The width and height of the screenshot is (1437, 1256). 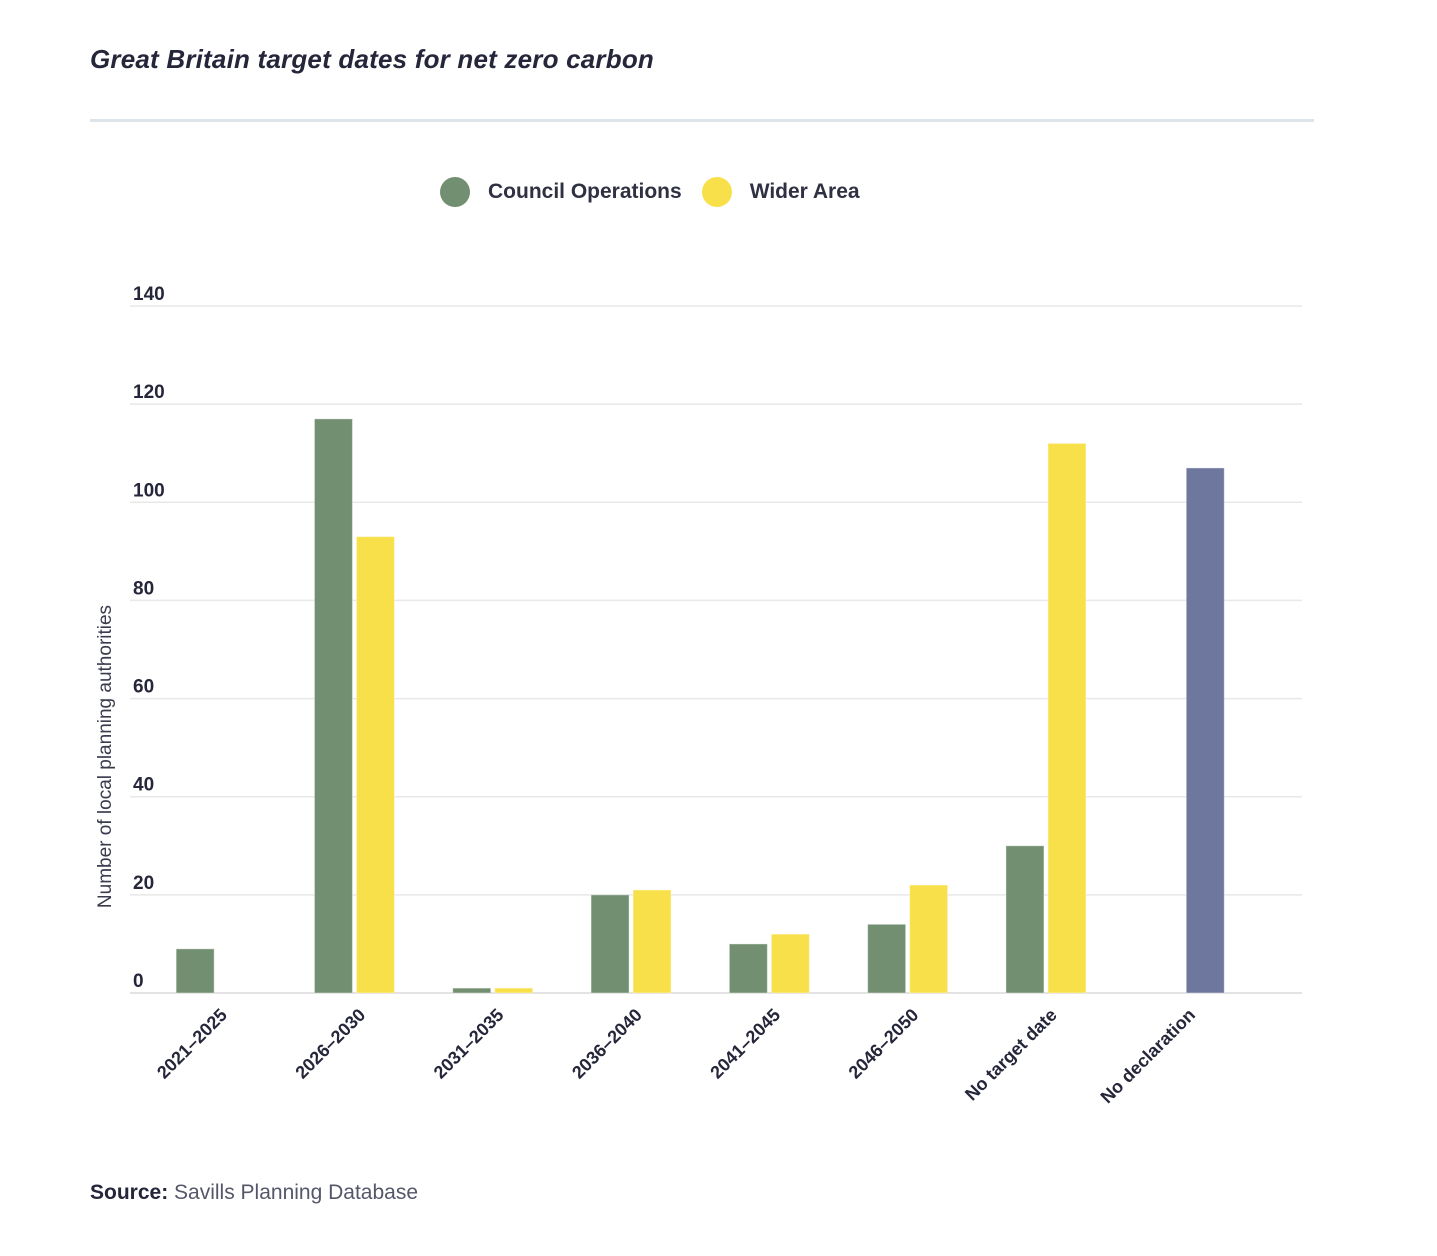 What do you see at coordinates (138, 981) in the screenshot?
I see `y-tick-label: 0` at bounding box center [138, 981].